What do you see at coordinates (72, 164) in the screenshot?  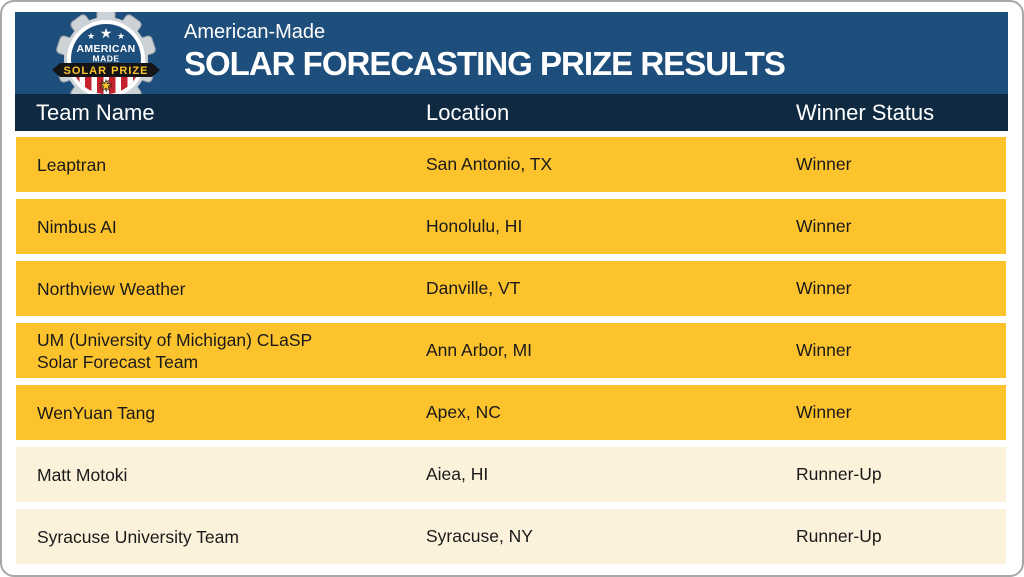 I see `team-name-cell: Leaptran` at bounding box center [72, 164].